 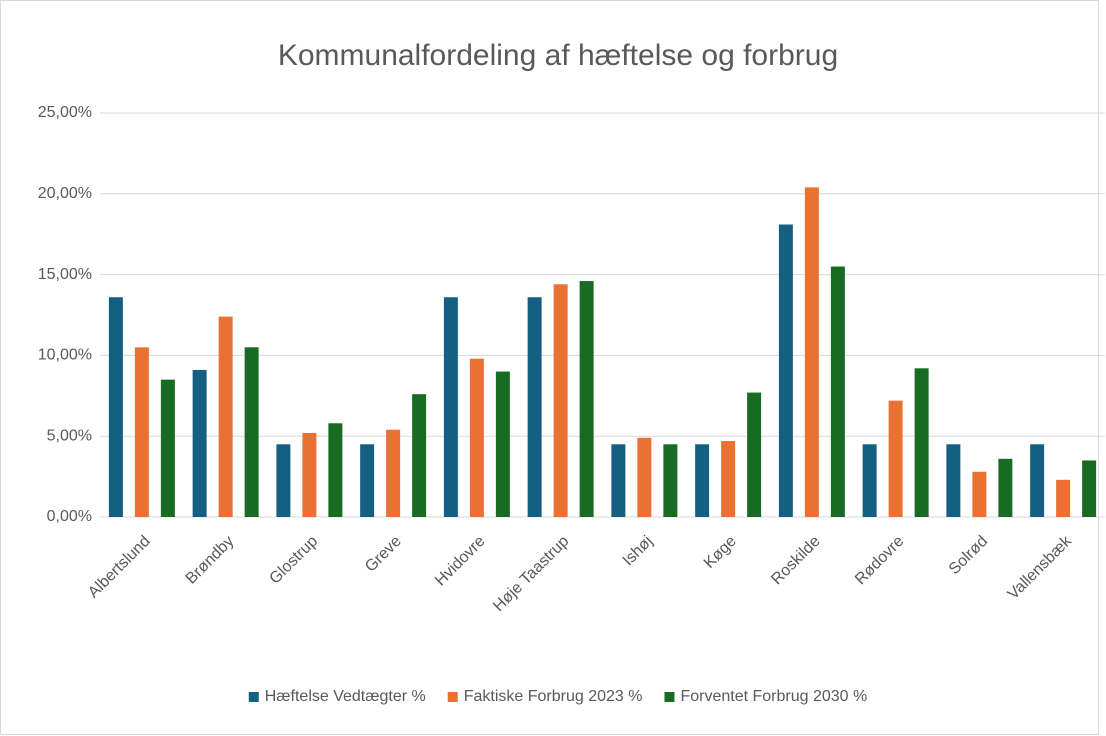 I want to click on legend-label: Faktiske Forbrug 2023 %, so click(x=553, y=696).